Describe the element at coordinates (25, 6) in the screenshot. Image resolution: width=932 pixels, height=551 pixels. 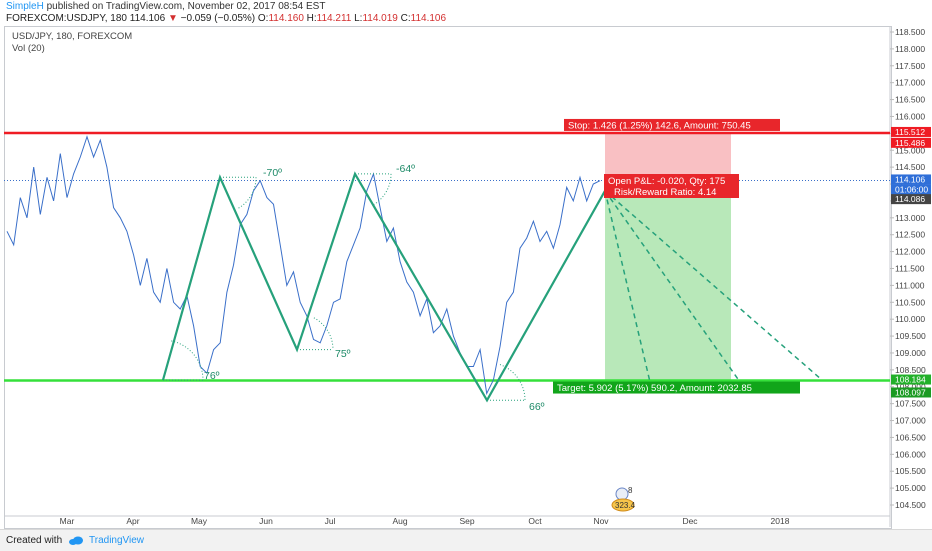
I see `author-link: SimpleH` at that location.